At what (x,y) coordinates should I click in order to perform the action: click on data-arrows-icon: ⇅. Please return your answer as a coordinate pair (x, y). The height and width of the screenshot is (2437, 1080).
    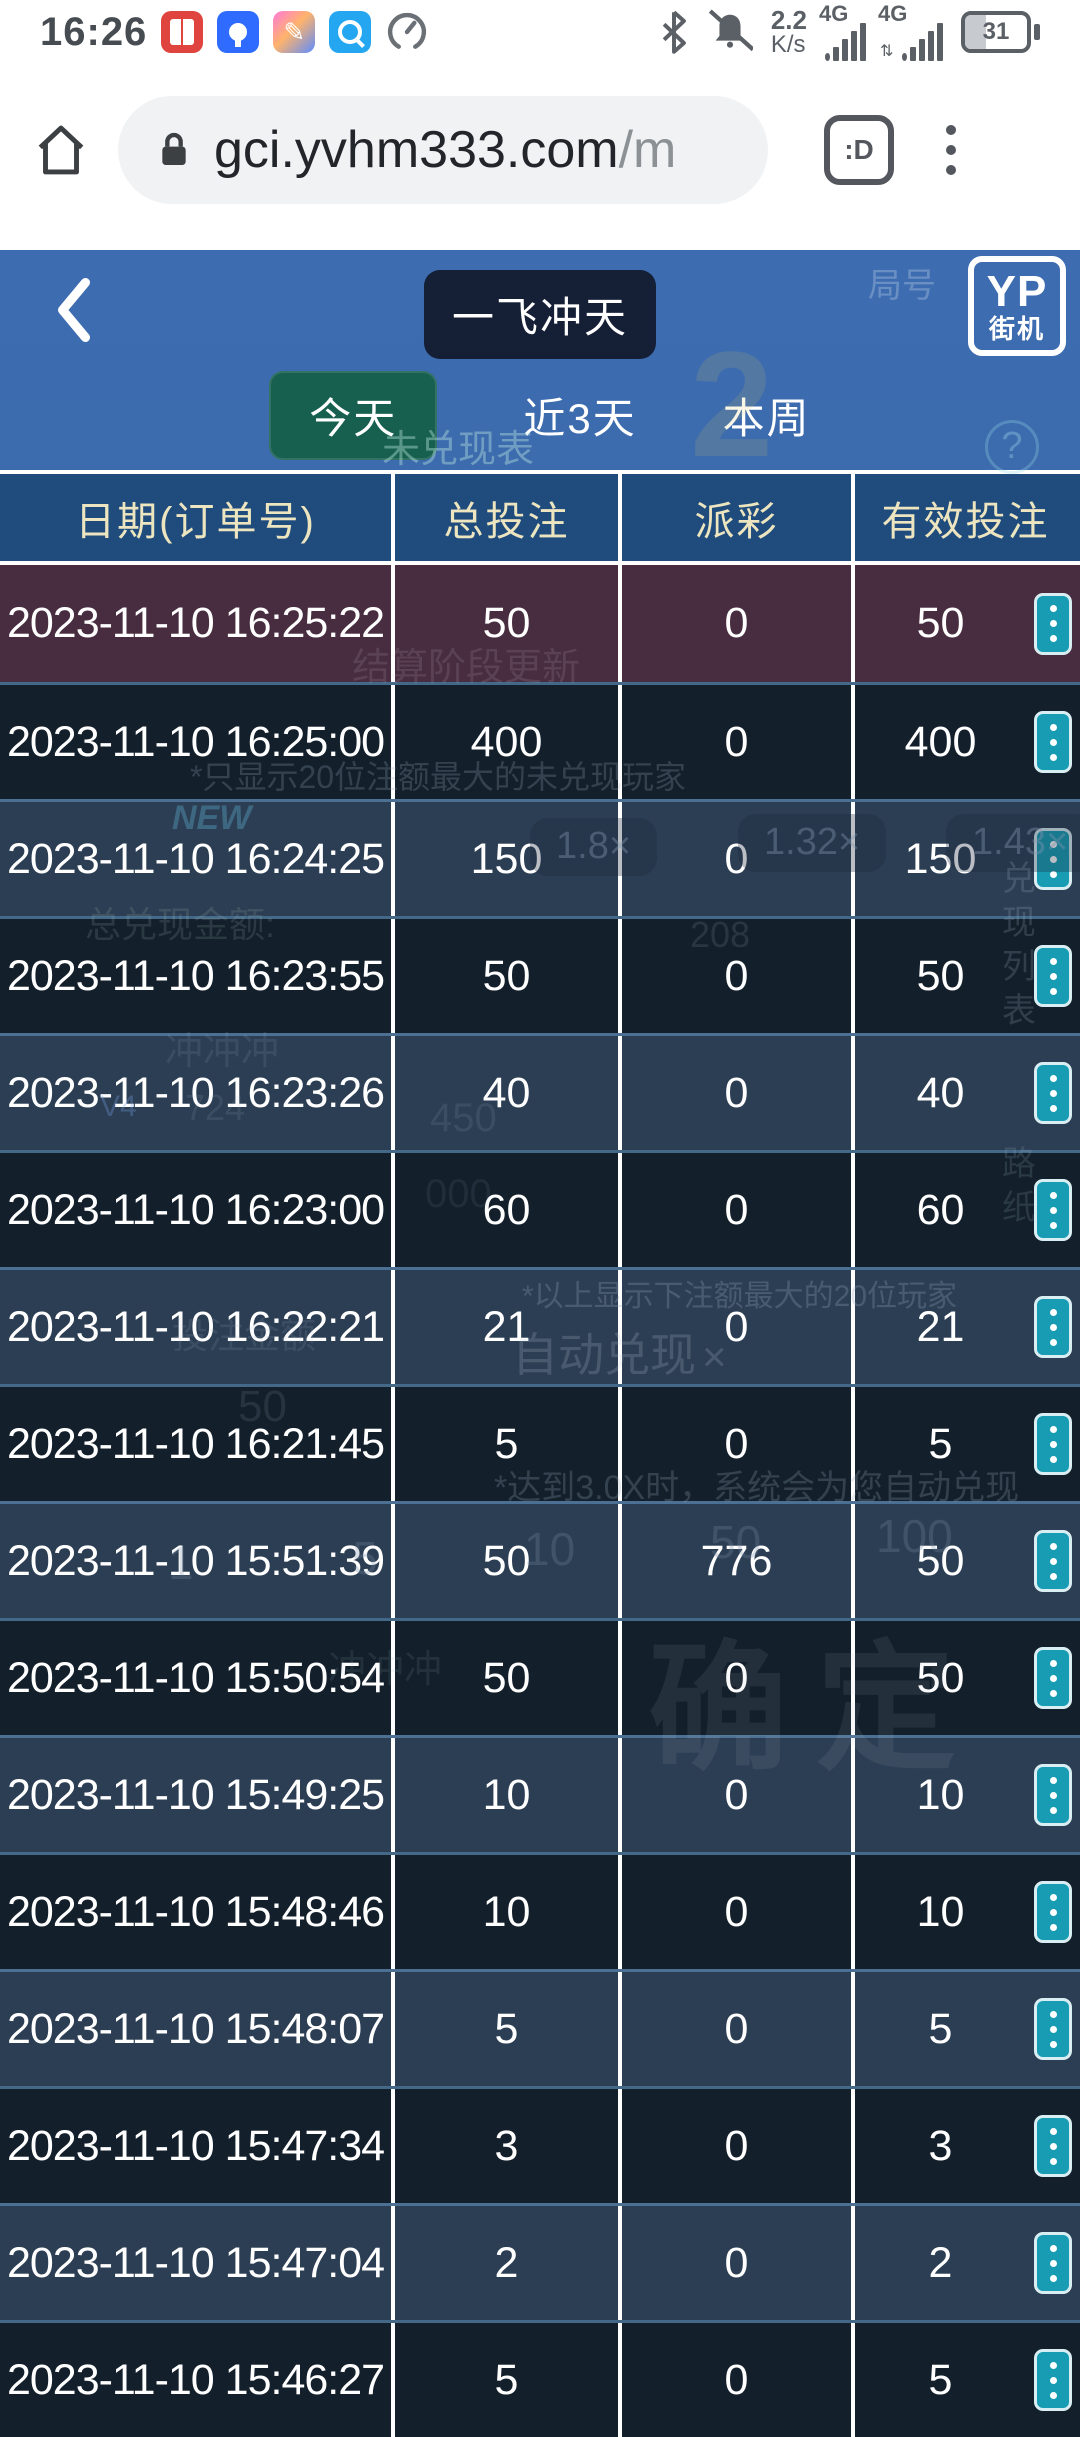
    Looking at the image, I should click on (886, 51).